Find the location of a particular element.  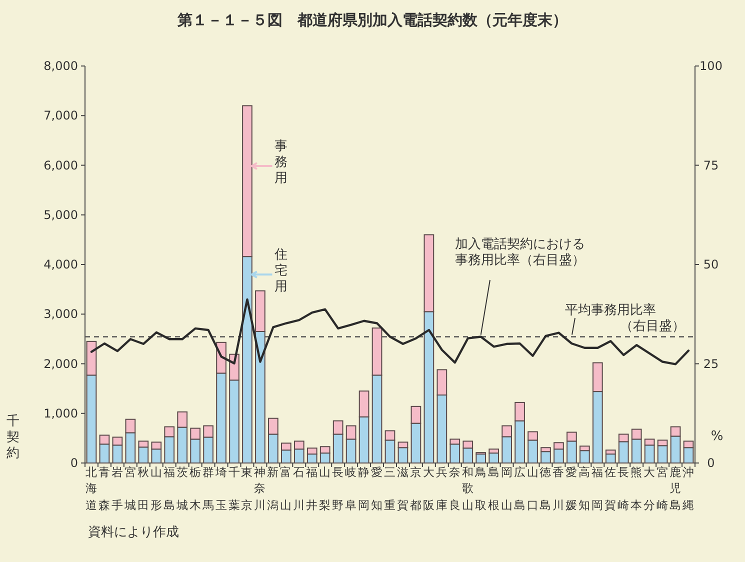

category-label: 宮崎 is located at coordinates (662, 488).